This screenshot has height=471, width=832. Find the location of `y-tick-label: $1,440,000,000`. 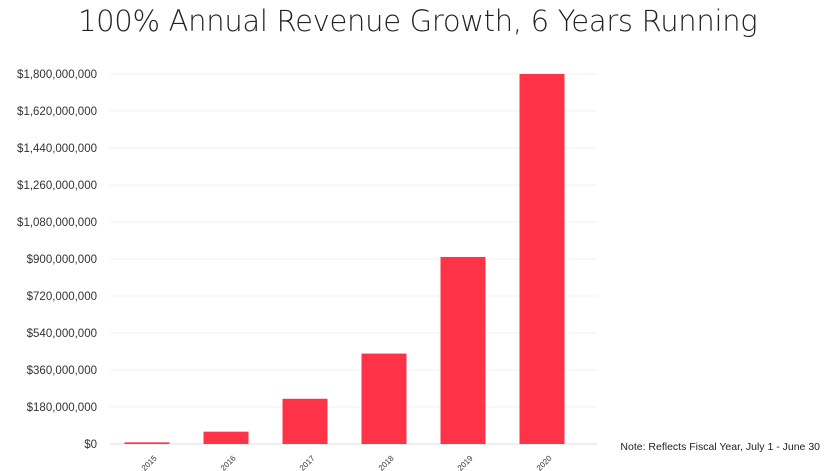

y-tick-label: $1,440,000,000 is located at coordinates (57, 149).